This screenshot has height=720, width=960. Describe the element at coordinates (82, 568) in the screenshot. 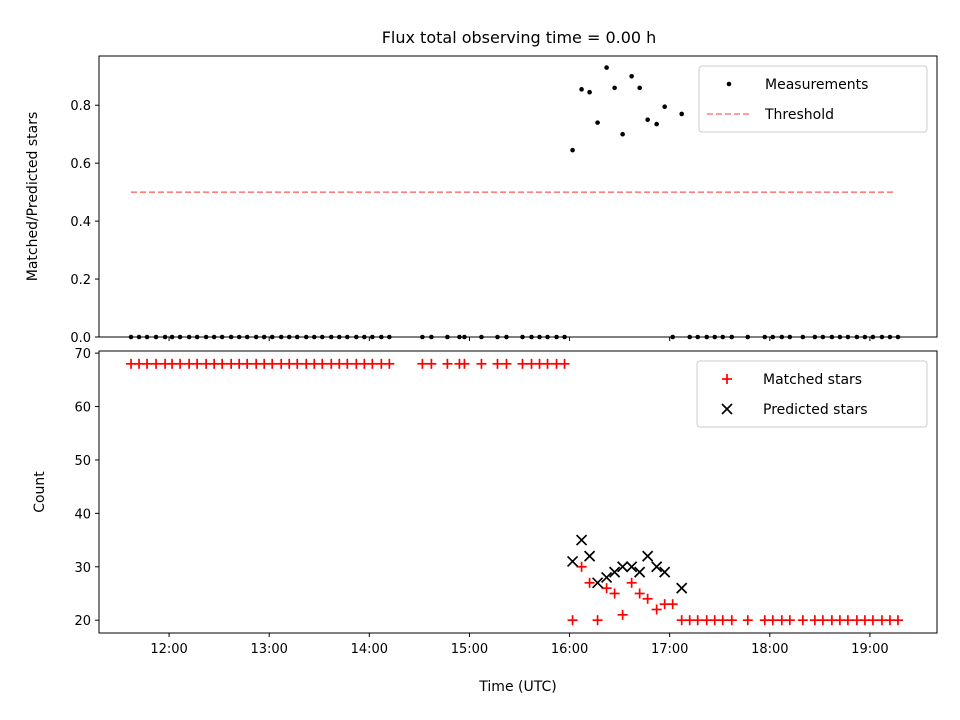

I see `y-tick-label: 30` at that location.